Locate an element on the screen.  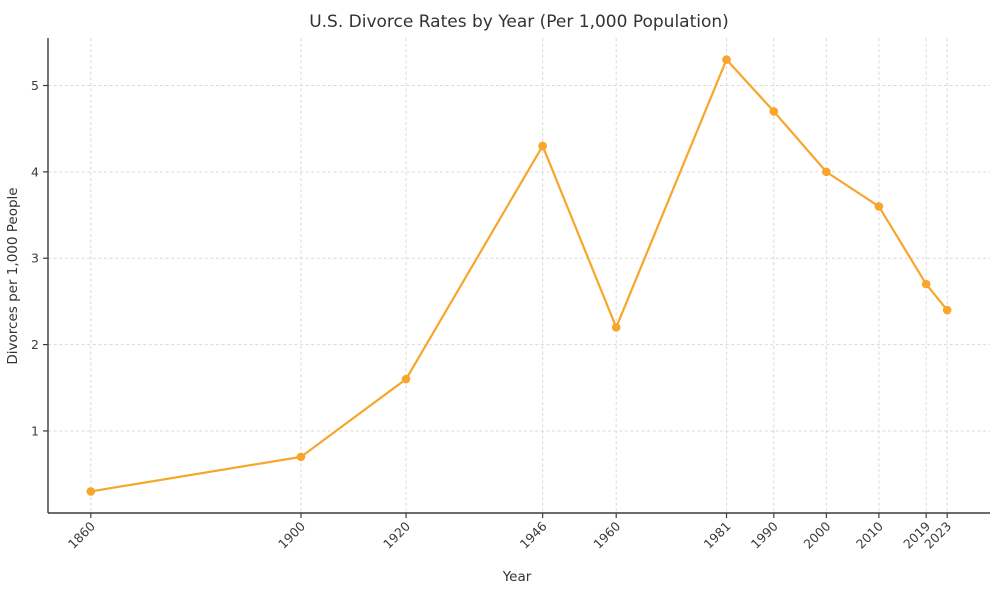
y-tick-label: 2 is located at coordinates (35, 344).